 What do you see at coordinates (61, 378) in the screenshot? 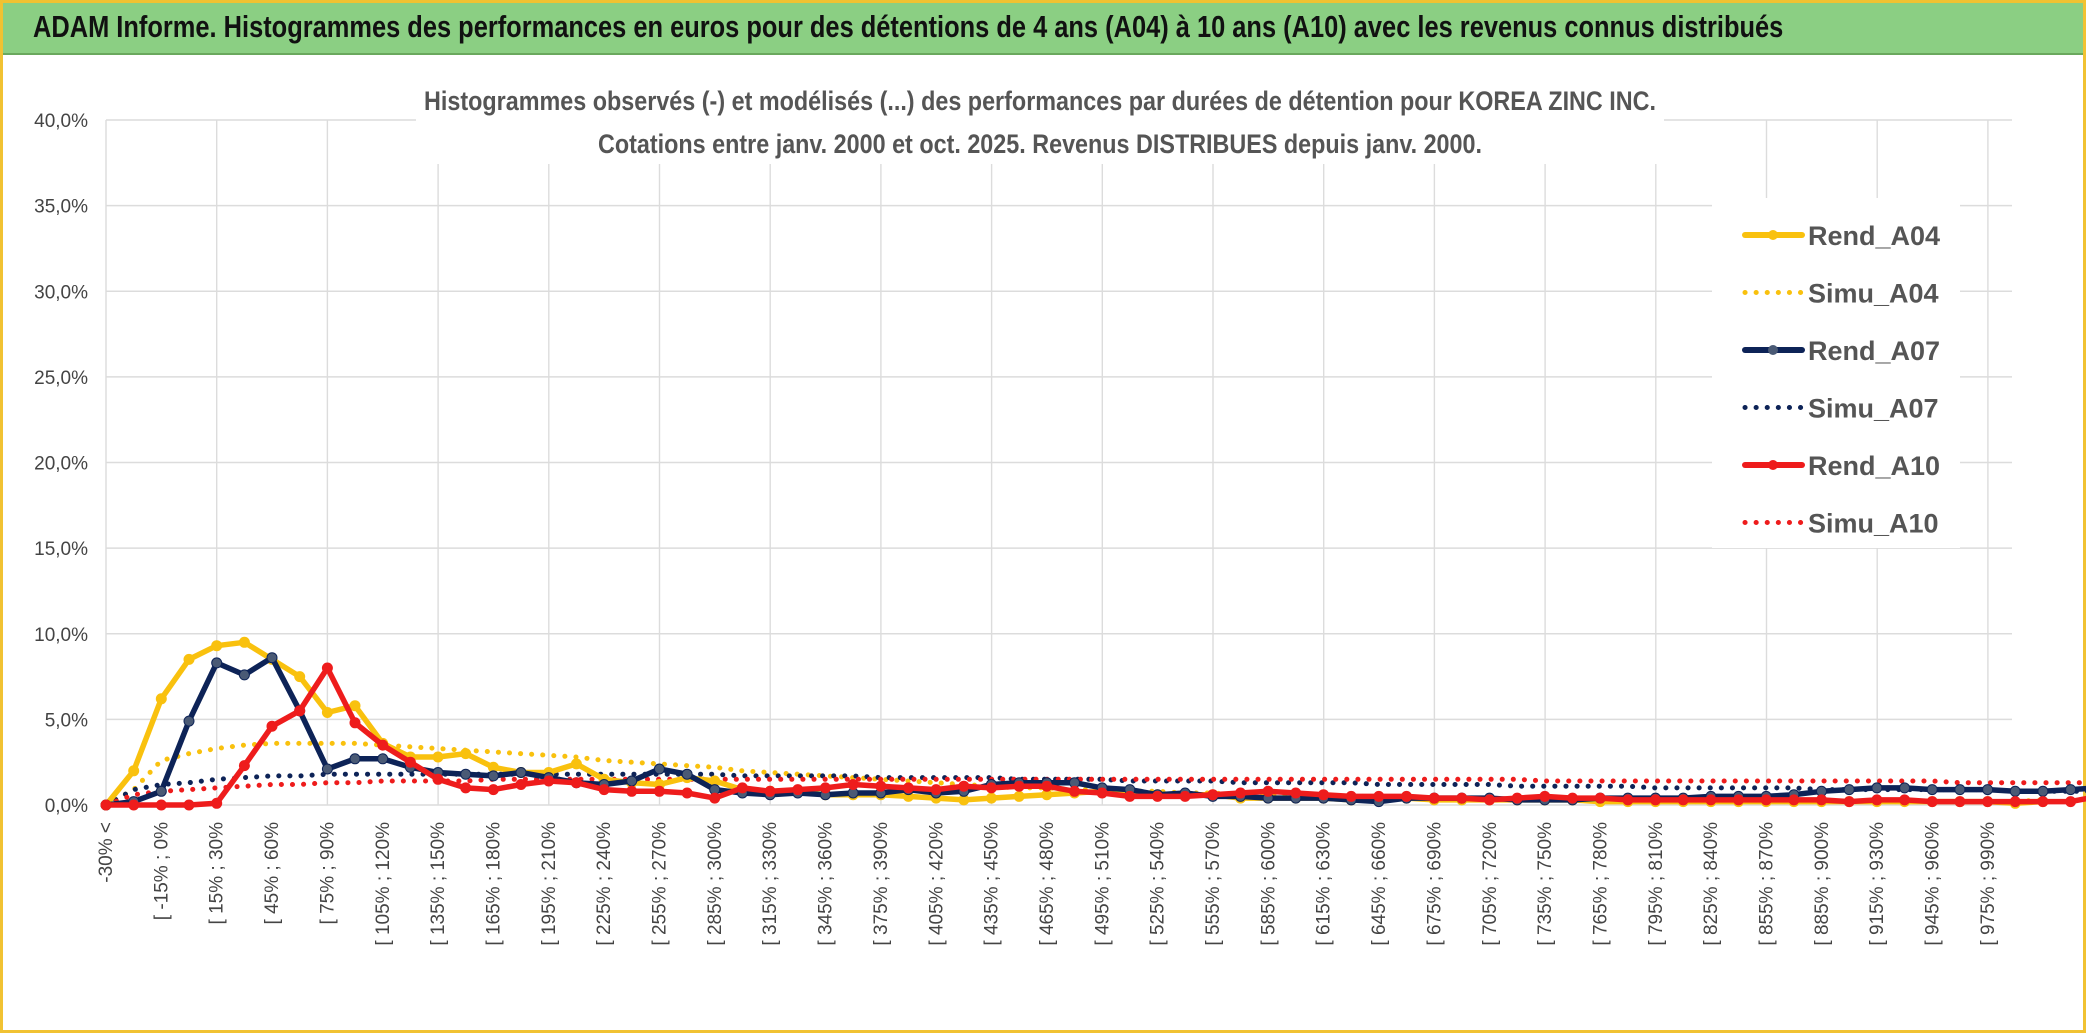
I see `y-tick-label: 25,0%` at bounding box center [61, 378].